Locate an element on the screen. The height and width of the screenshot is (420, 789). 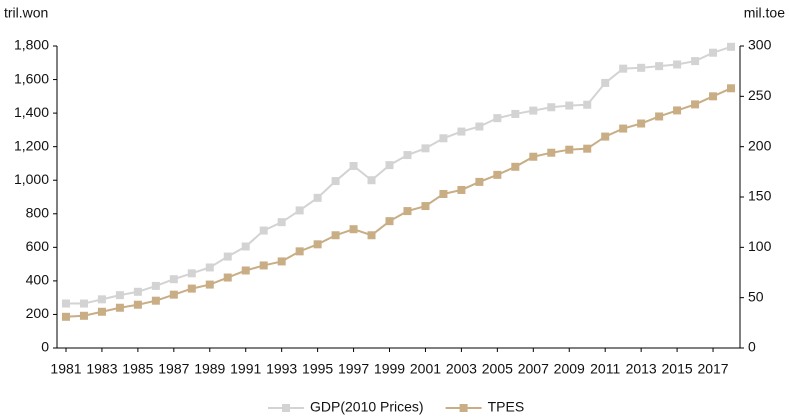
x-tick-label: 1987 is located at coordinates (173, 369).